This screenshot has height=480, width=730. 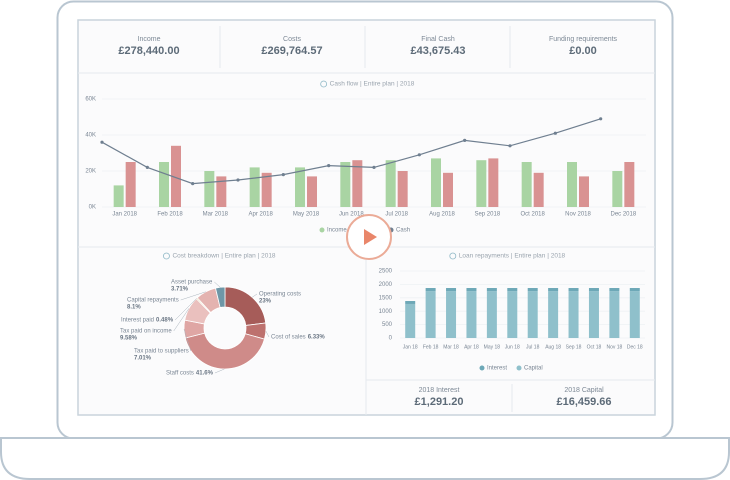 What do you see at coordinates (487, 215) in the screenshot?
I see `x-tick-label: Sep 2018` at bounding box center [487, 215].